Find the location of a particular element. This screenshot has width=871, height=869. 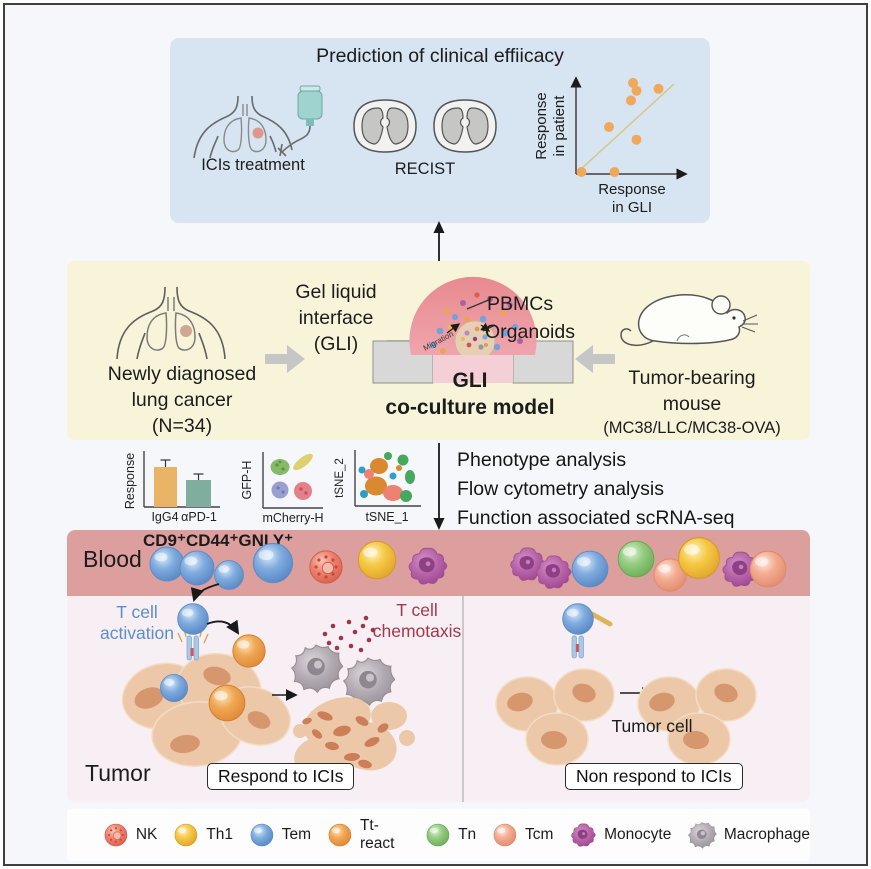

scatter-xlabel-1: Response is located at coordinates (632, 189).